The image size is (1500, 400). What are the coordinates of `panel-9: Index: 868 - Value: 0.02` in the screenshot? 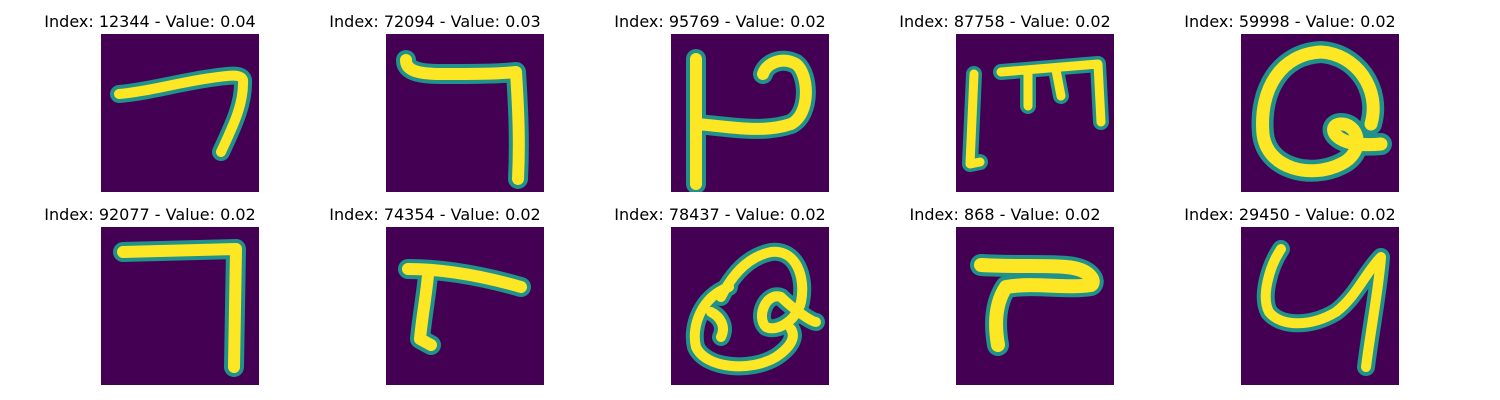 It's located at (1005, 289).